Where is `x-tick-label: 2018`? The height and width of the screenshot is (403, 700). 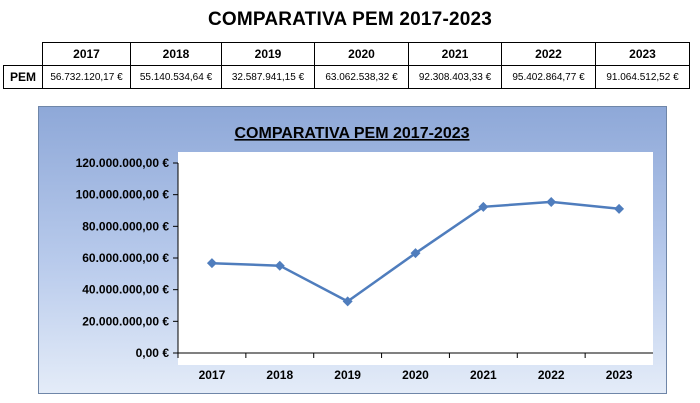 x-tick-label: 2018 is located at coordinates (279, 375).